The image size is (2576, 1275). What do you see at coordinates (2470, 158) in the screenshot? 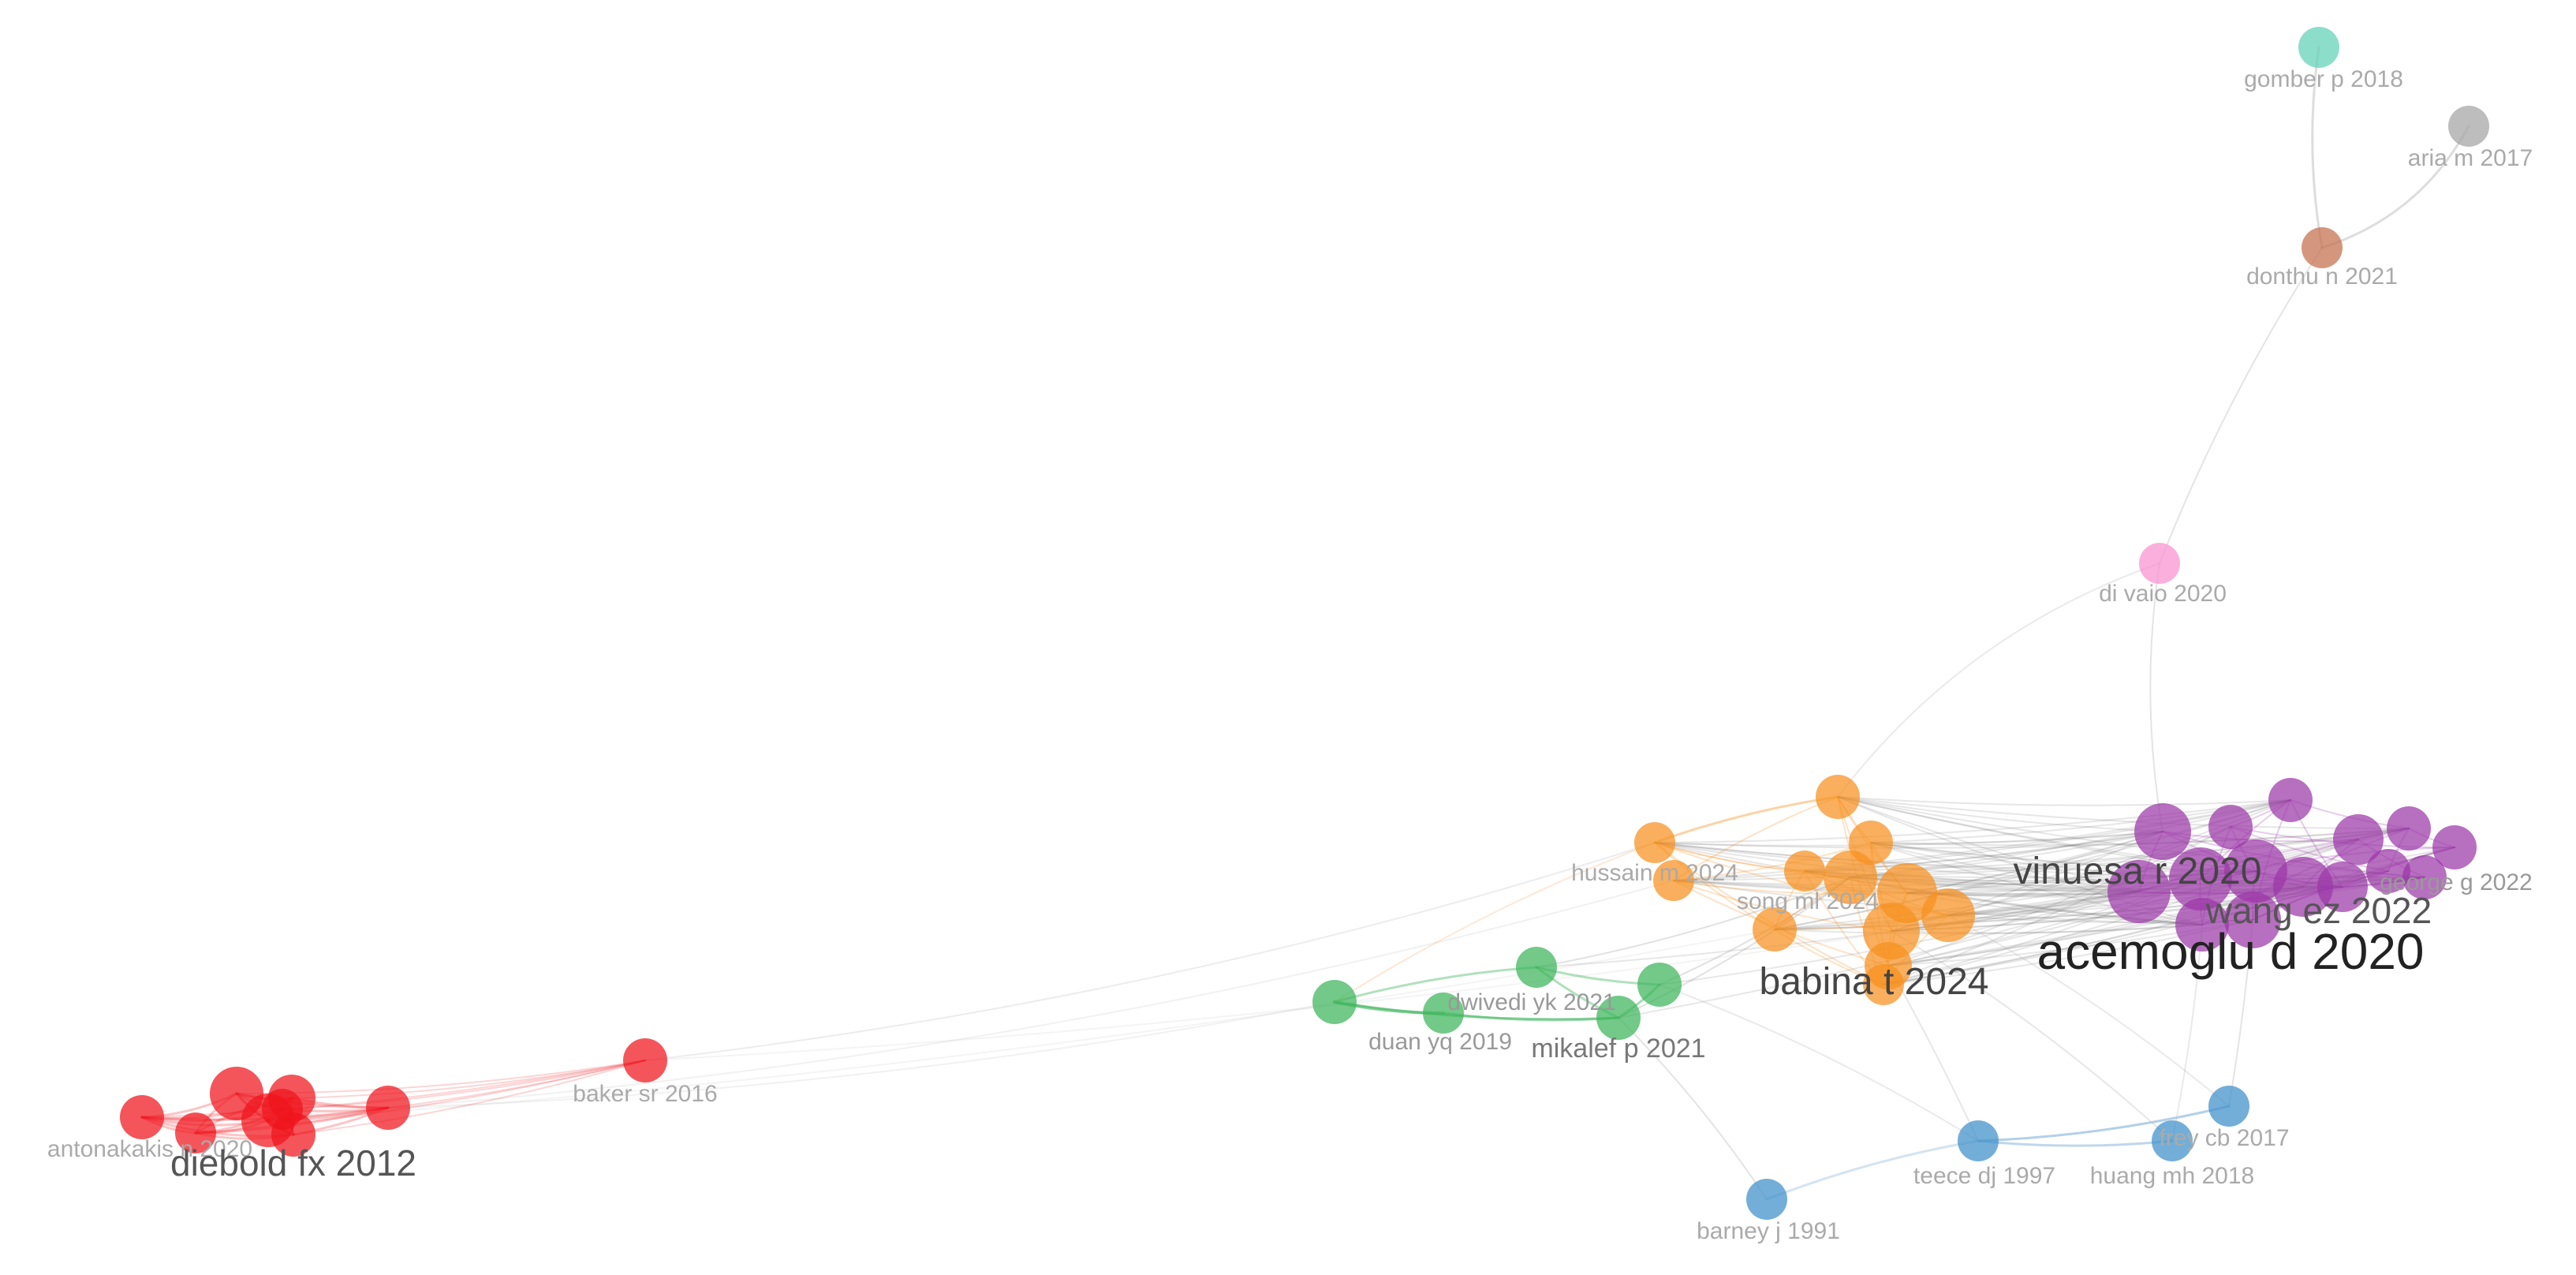
I see `node-label-aria: aria m 2017` at bounding box center [2470, 158].